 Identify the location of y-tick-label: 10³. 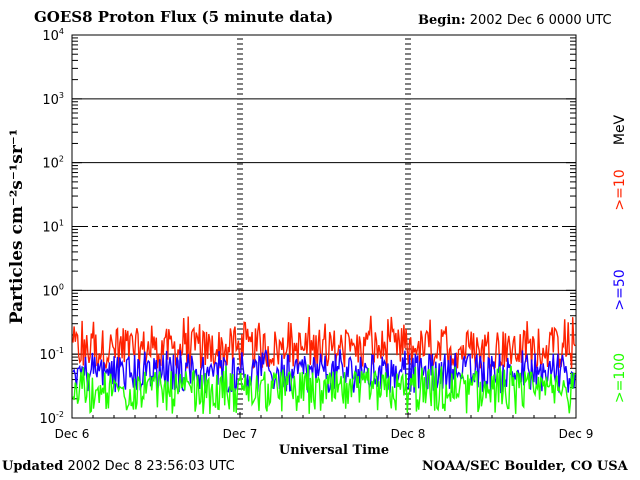
(53, 99).